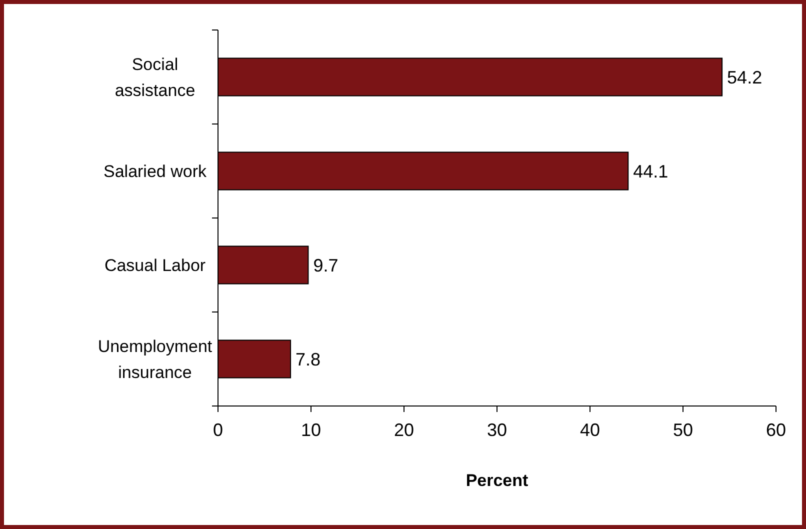 This screenshot has height=529, width=806. I want to click on x-axis-title: Percent, so click(497, 480).